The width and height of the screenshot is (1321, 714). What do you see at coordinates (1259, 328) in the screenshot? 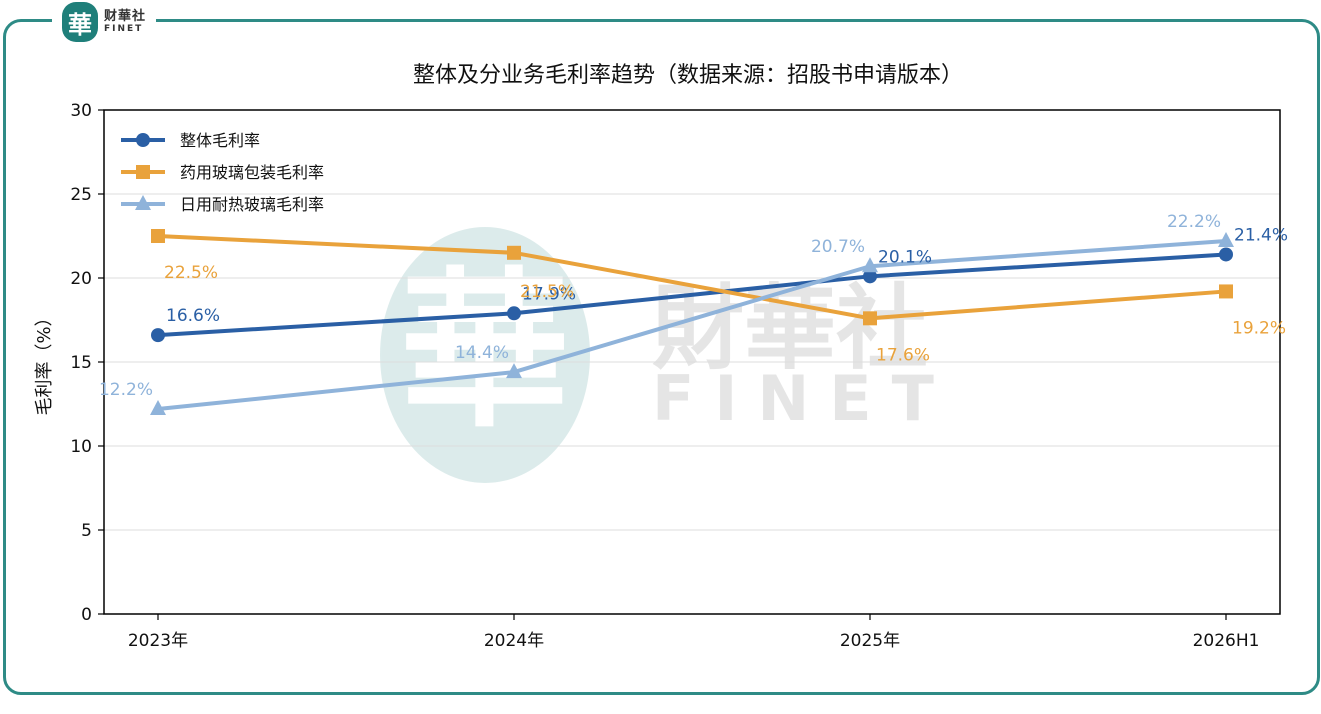
I see `data-label: 19.2%` at bounding box center [1259, 328].